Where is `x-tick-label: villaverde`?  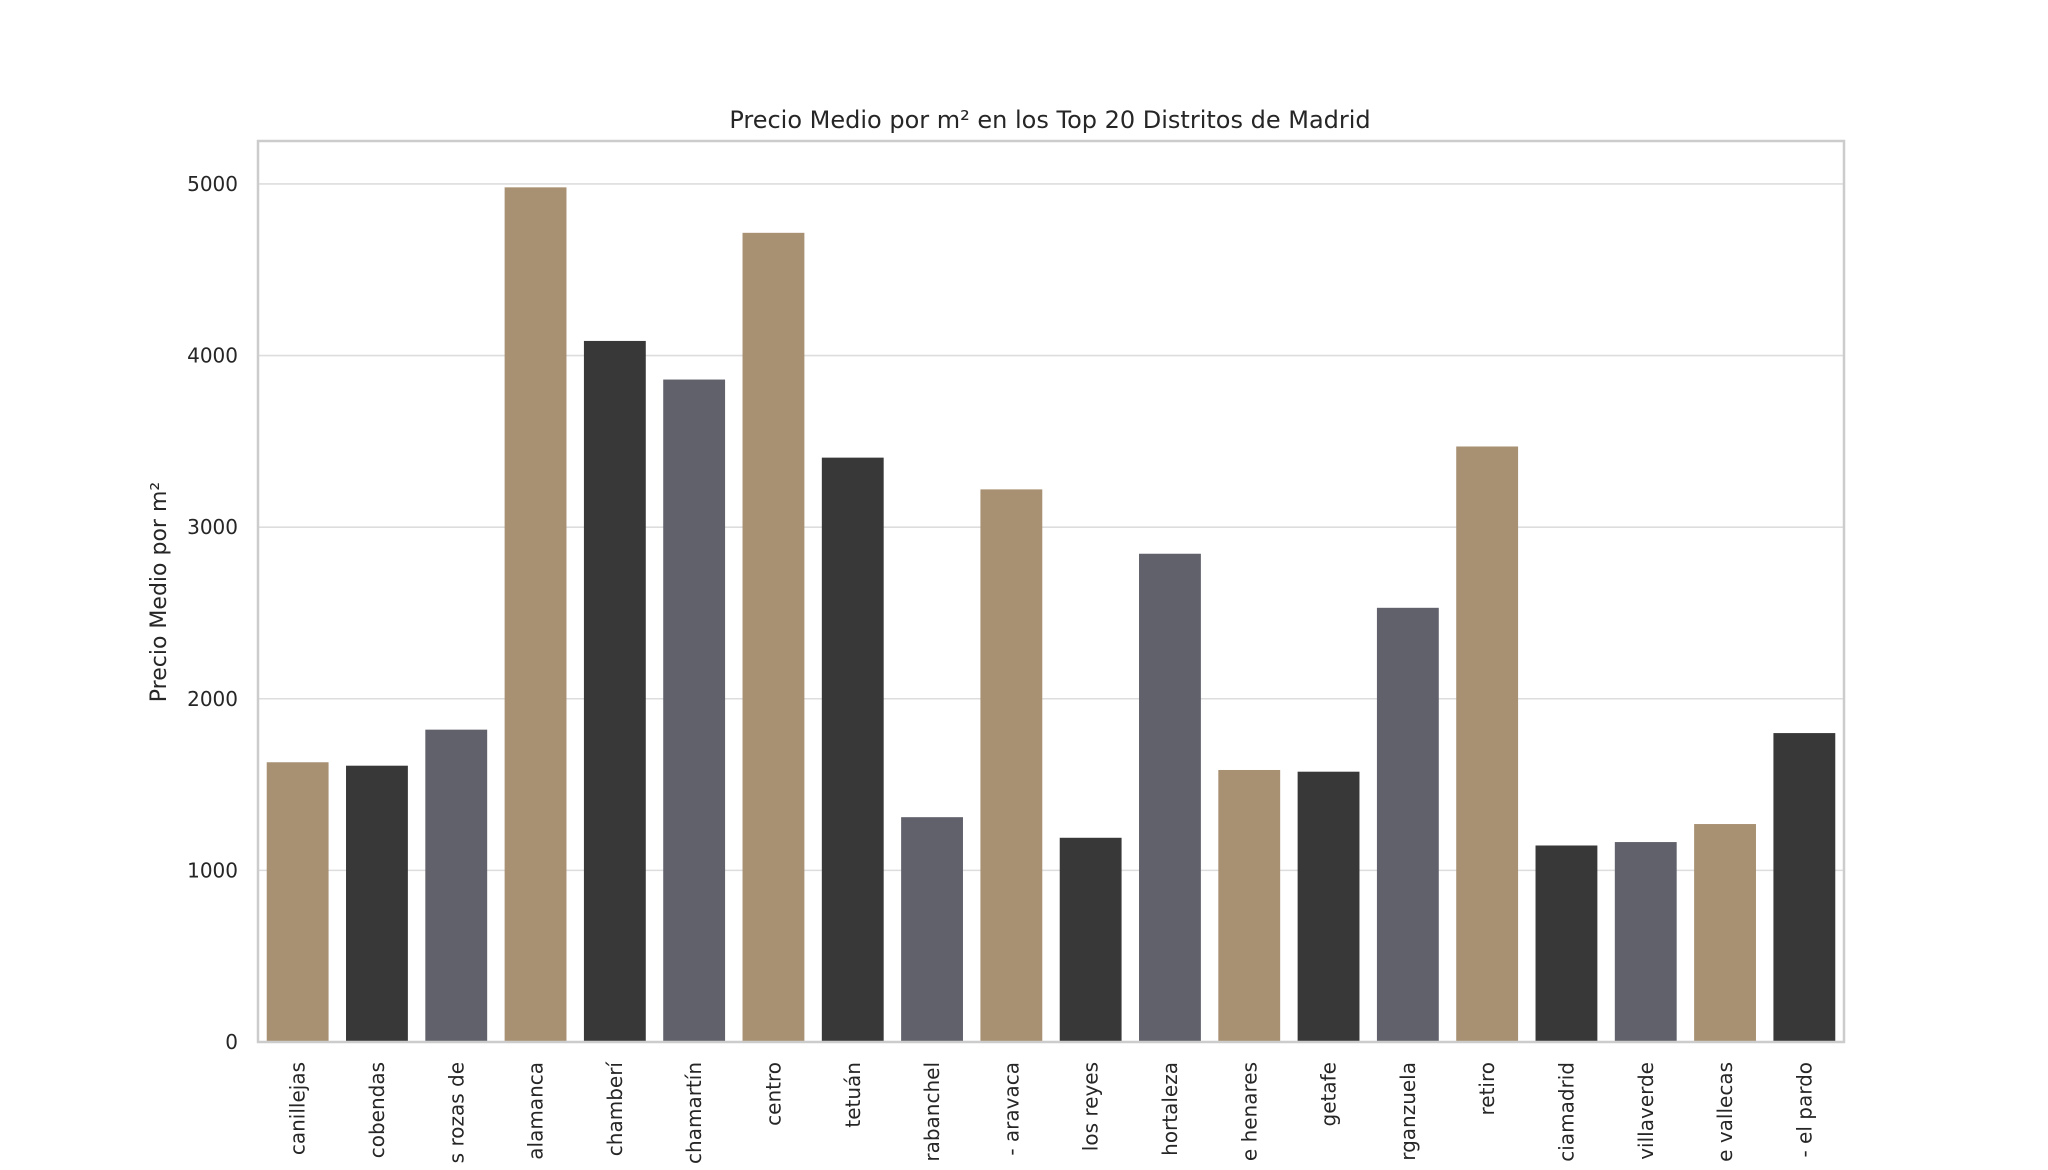
x-tick-label: villaverde is located at coordinates (1646, 1111).